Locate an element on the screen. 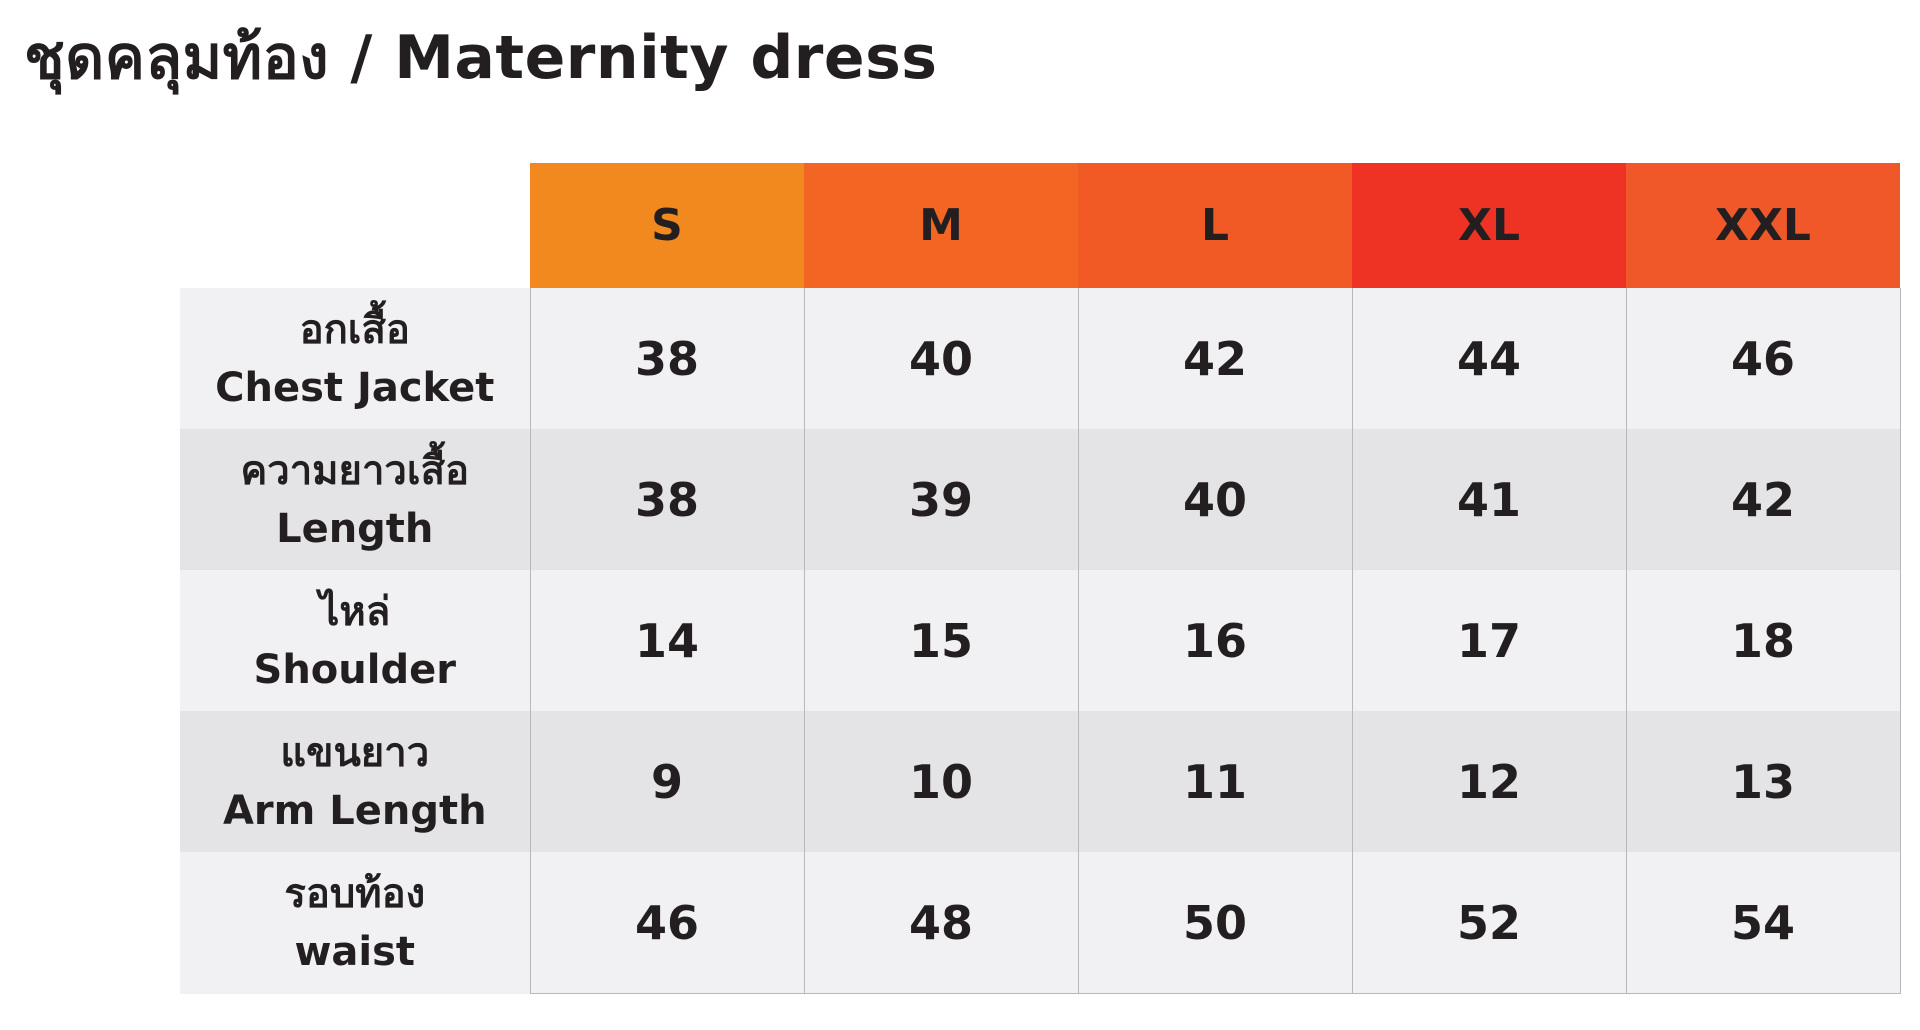 This screenshot has width=1920, height=1030. table-row-waist: รอบท้อง waist 46 48 50 52 54 is located at coordinates (1040, 923).